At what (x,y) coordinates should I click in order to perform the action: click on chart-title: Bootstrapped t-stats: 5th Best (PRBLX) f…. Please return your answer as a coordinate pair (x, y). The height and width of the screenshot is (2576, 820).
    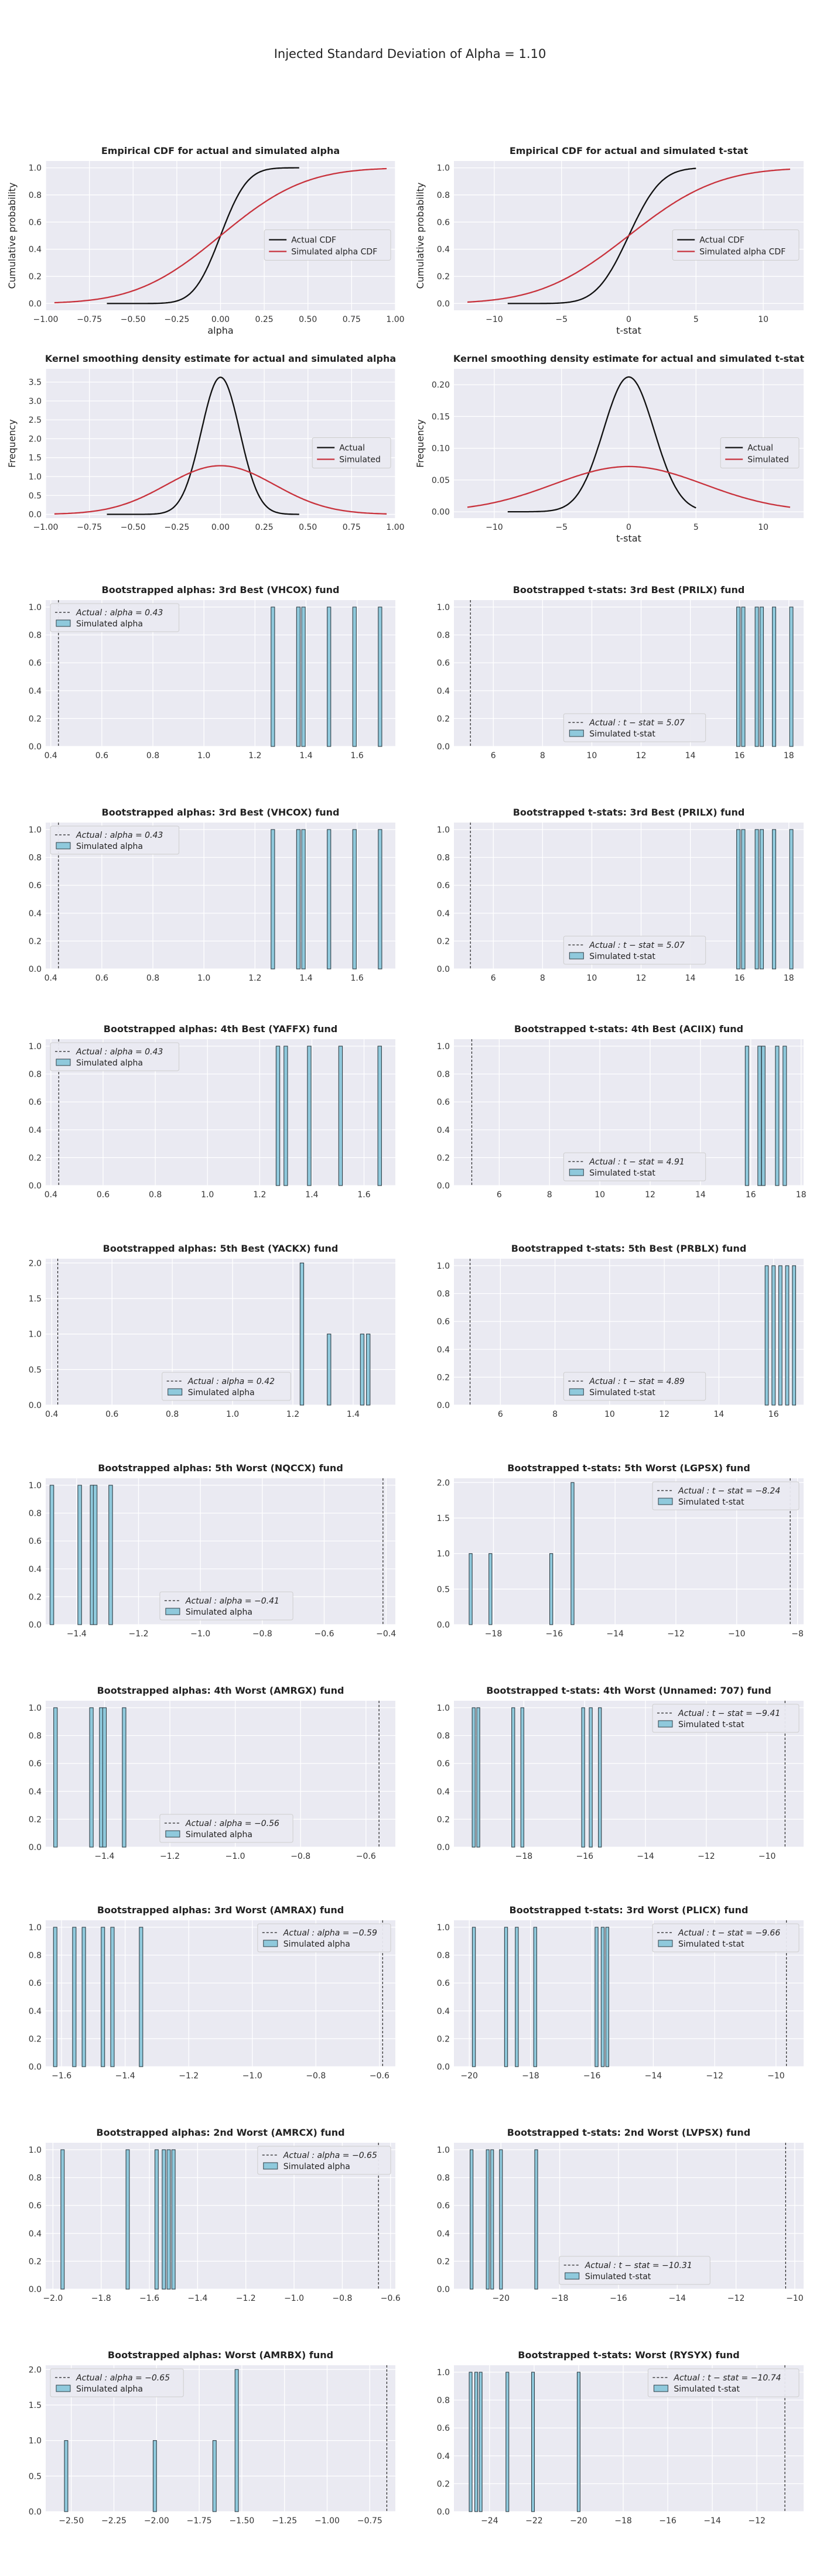
    Looking at the image, I should click on (629, 1248).